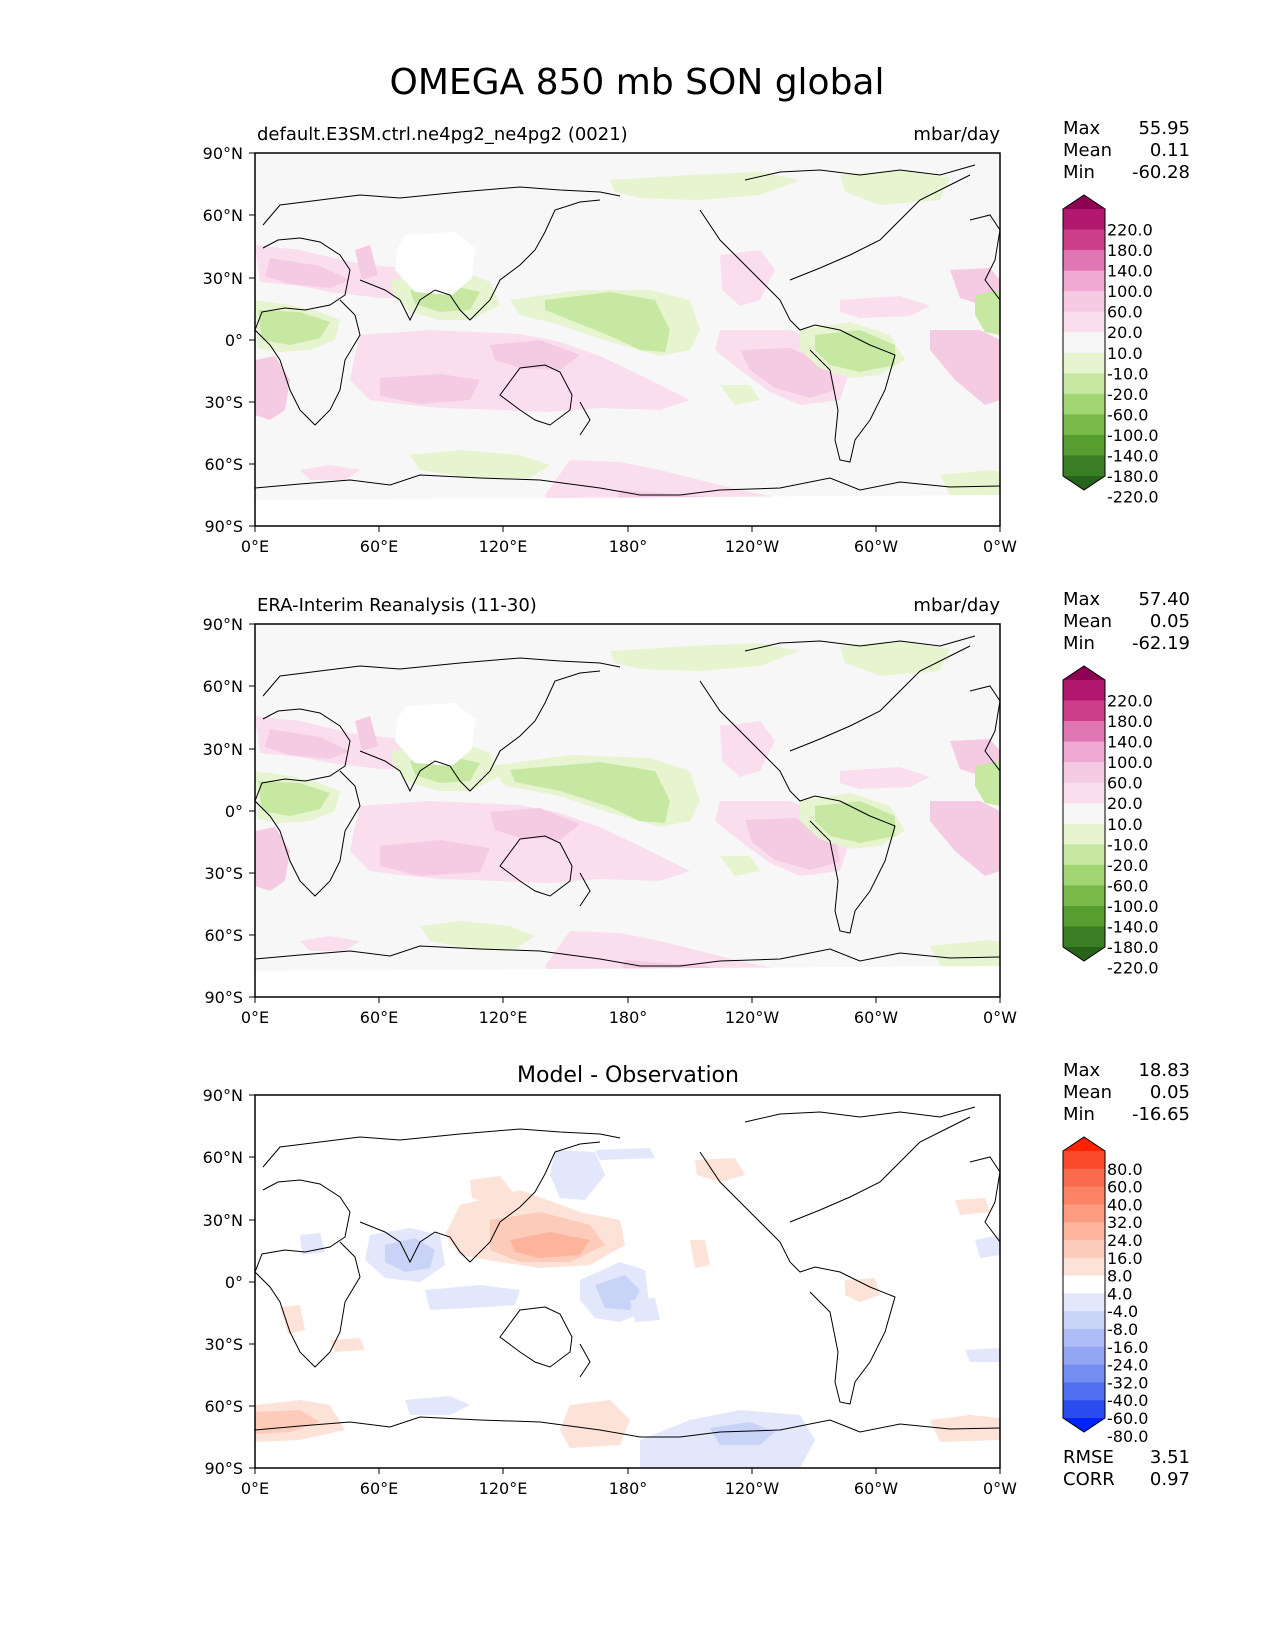  I want to click on colorbar-tick-label: 140.0, so click(1130, 271).